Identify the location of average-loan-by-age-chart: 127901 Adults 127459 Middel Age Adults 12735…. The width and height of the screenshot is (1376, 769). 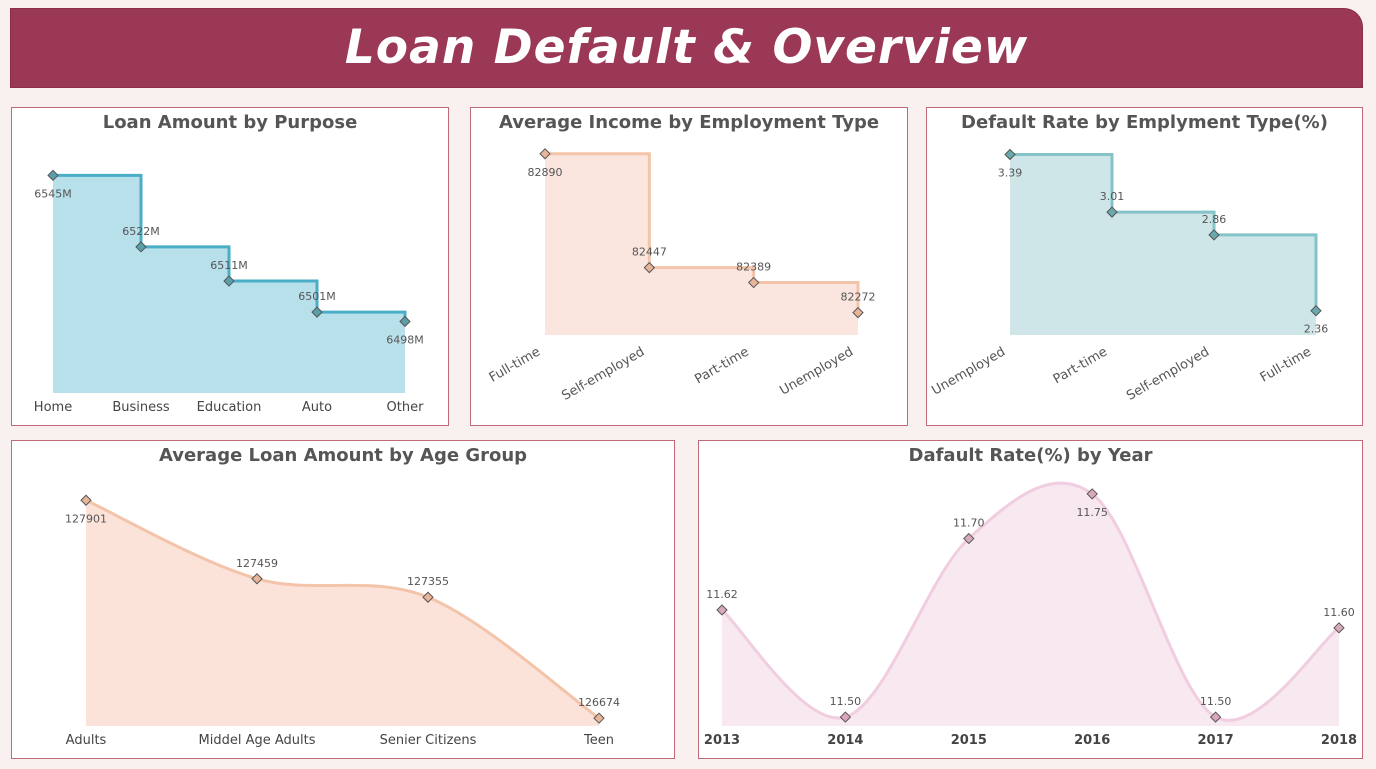
(342, 621).